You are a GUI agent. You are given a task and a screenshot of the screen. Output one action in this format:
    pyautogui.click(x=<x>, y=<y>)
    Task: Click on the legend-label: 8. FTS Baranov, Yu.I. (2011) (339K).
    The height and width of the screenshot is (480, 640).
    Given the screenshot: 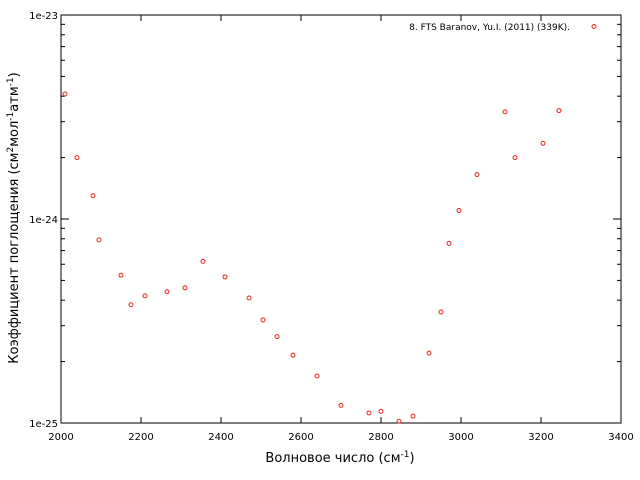 What is the action you would take?
    pyautogui.click(x=489, y=28)
    